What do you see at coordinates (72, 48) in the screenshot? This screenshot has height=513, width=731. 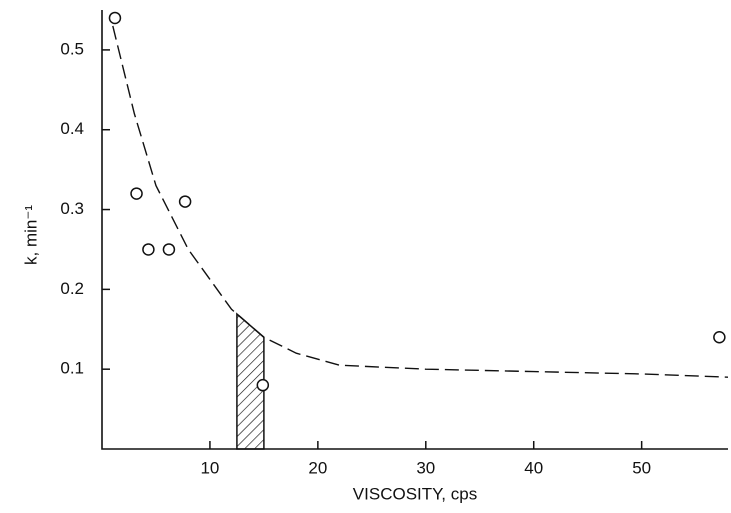 I see `y-tick-label: 0.5` at bounding box center [72, 48].